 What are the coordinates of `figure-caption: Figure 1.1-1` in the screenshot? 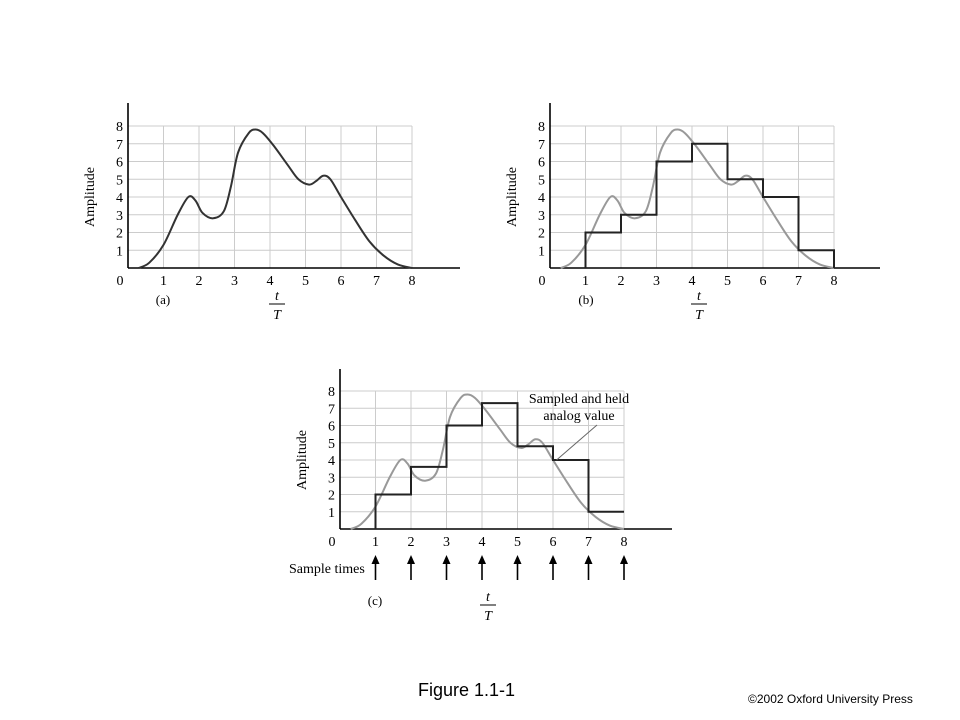 It's located at (467, 690).